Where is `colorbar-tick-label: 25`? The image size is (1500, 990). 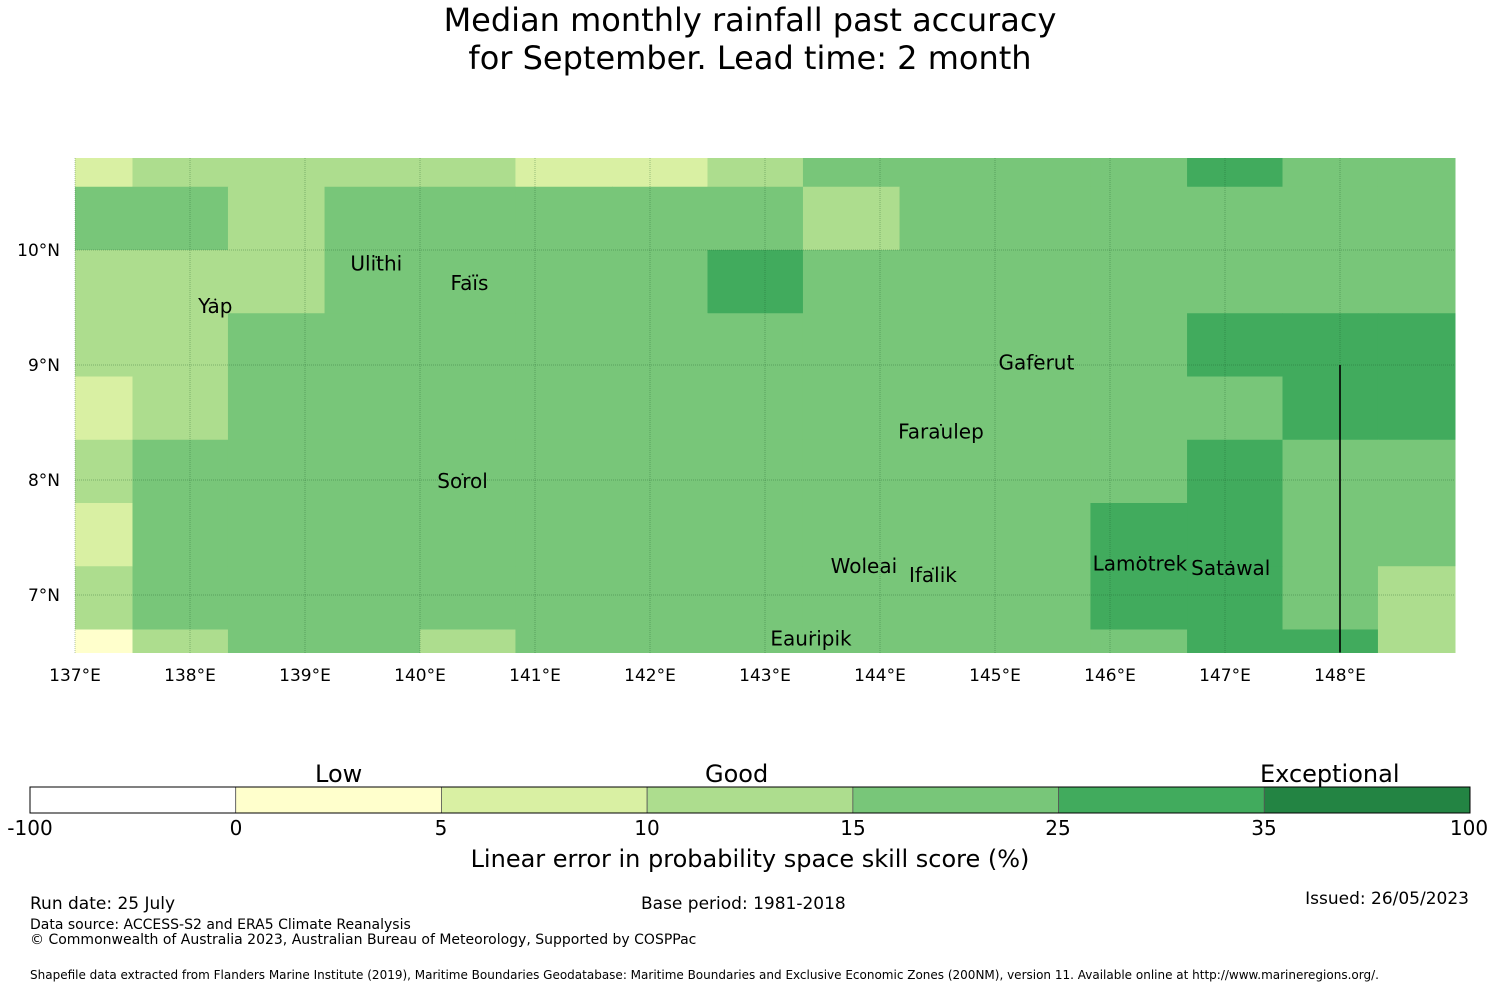 colorbar-tick-label: 25 is located at coordinates (1058, 828).